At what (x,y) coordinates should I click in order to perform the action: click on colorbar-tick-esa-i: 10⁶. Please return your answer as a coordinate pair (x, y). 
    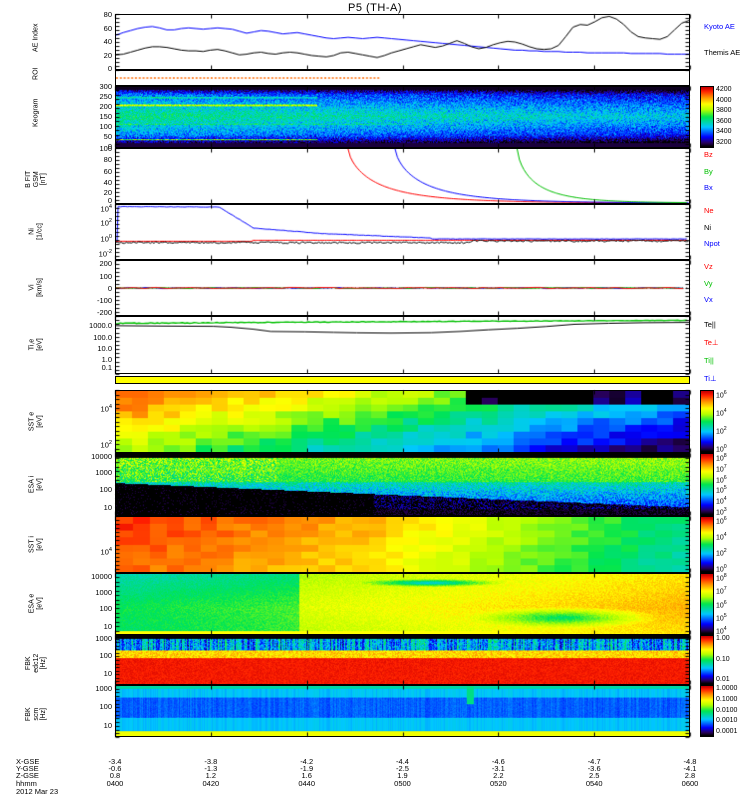
    Looking at the image, I should click on (721, 479).